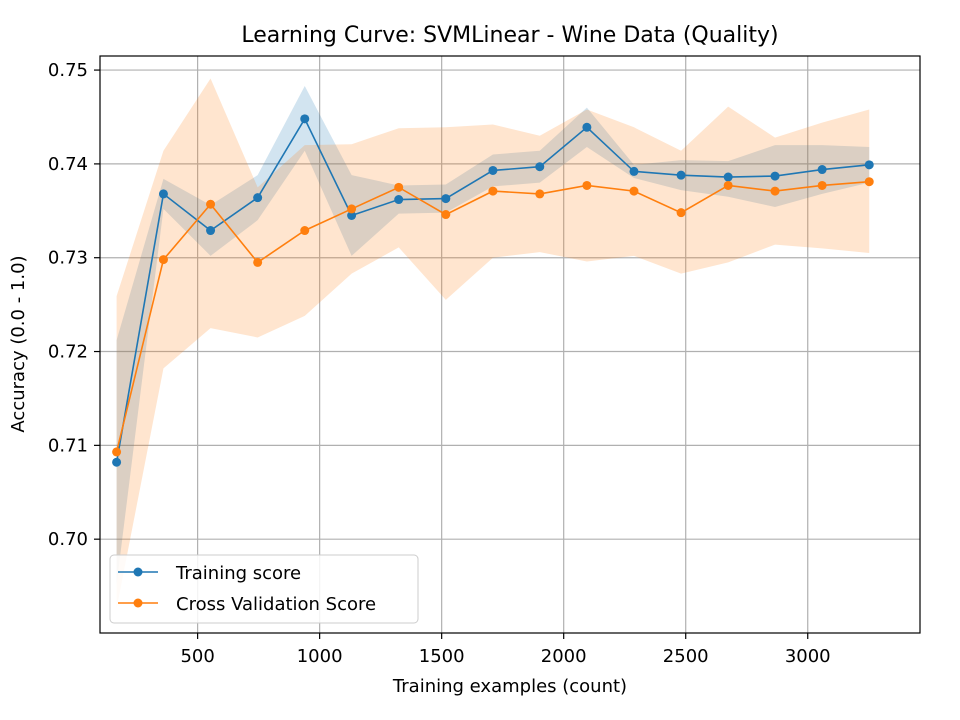 The width and height of the screenshot is (960, 720). What do you see at coordinates (18, 343) in the screenshot?
I see `y-axis-label: Accuracy (0.0 - 1.0)` at bounding box center [18, 343].